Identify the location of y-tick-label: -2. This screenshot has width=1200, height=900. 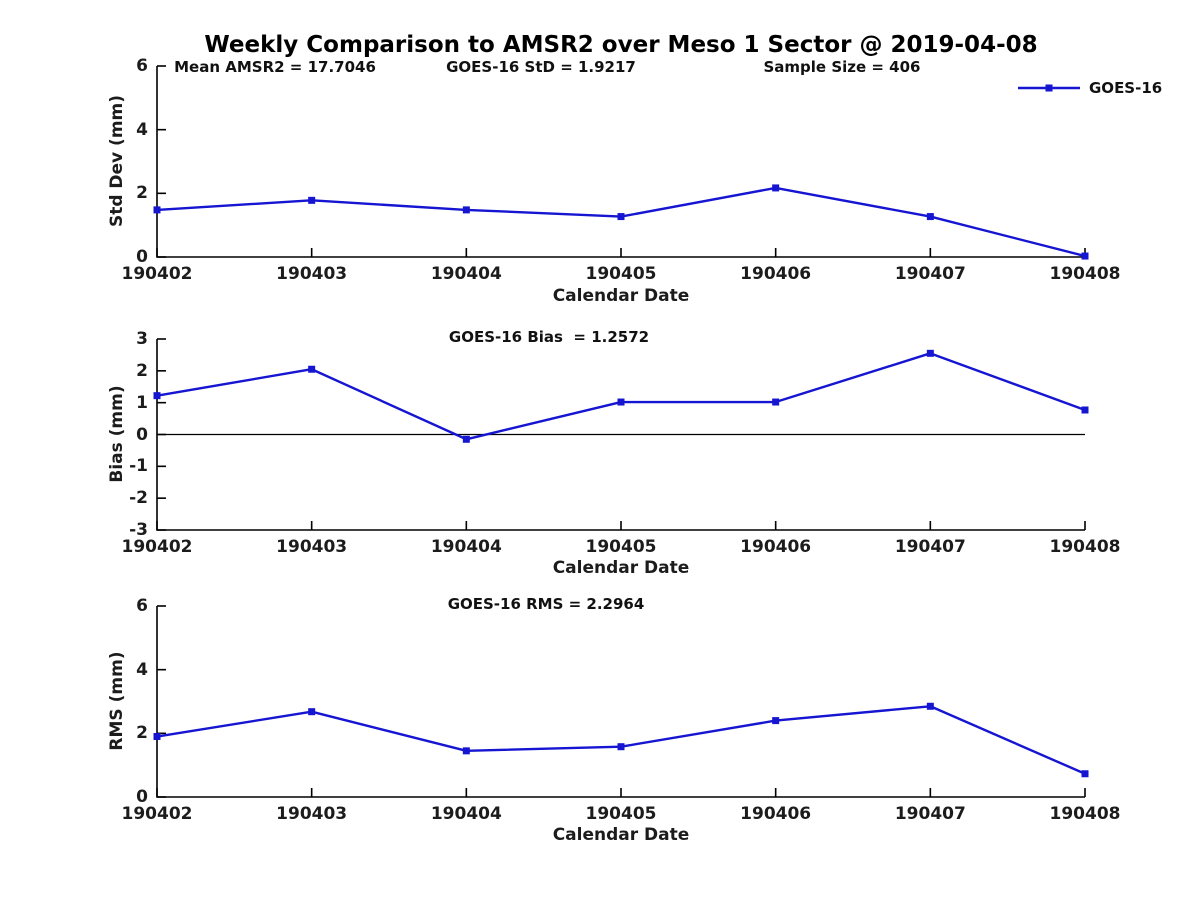
(138, 498).